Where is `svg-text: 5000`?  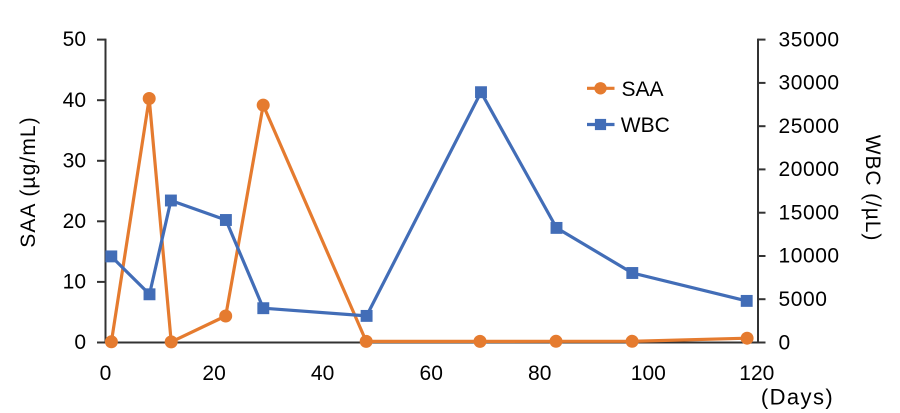 svg-text: 5000 is located at coordinates (803, 299).